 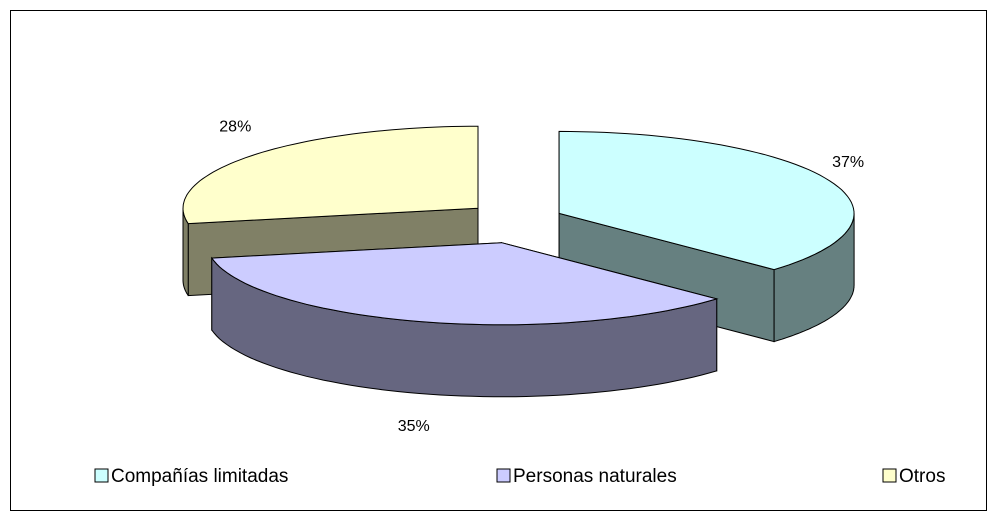 What do you see at coordinates (414, 426) in the screenshot?
I see `data-label: 35%` at bounding box center [414, 426].